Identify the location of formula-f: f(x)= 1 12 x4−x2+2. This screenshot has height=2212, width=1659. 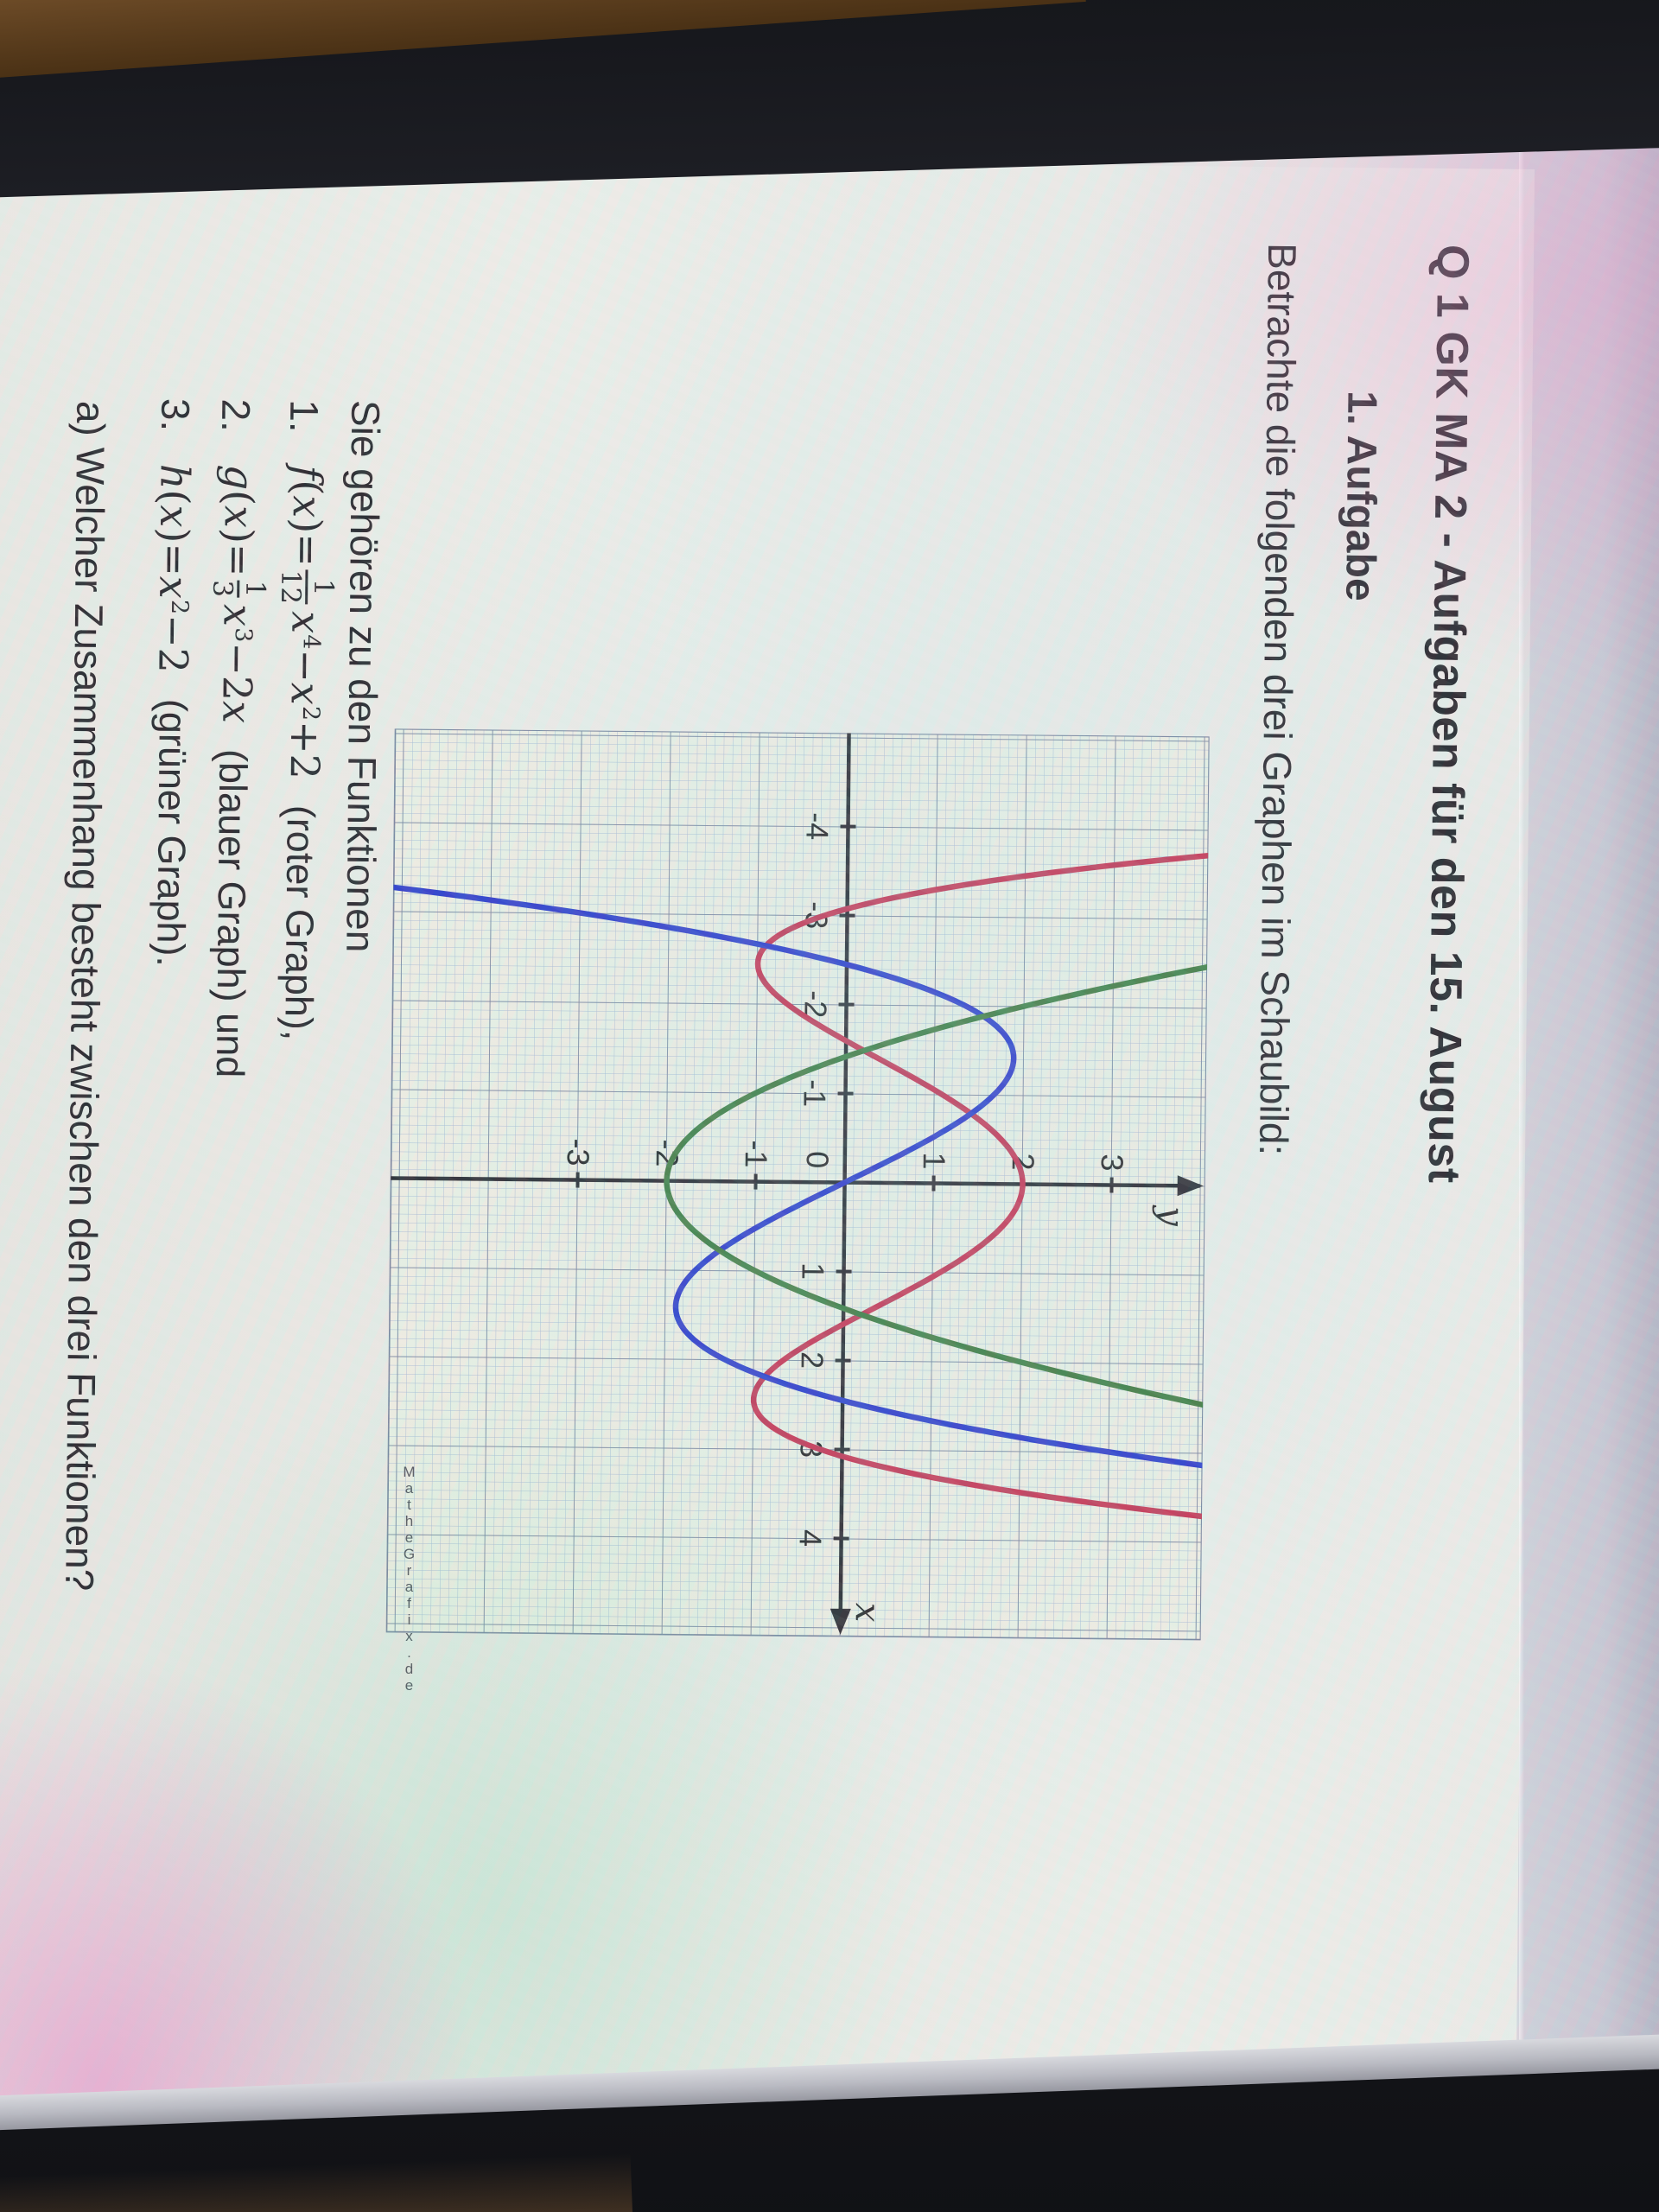
(307, 622).